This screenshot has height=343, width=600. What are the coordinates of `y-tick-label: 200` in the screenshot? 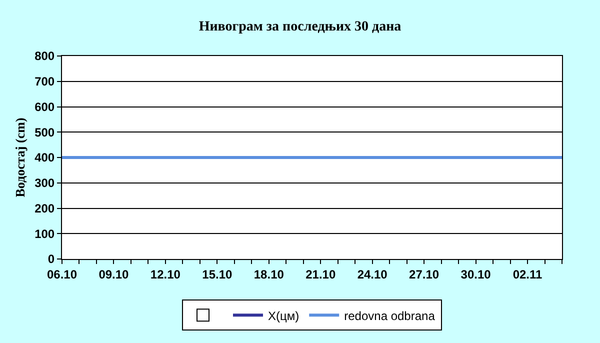 It's located at (44, 208).